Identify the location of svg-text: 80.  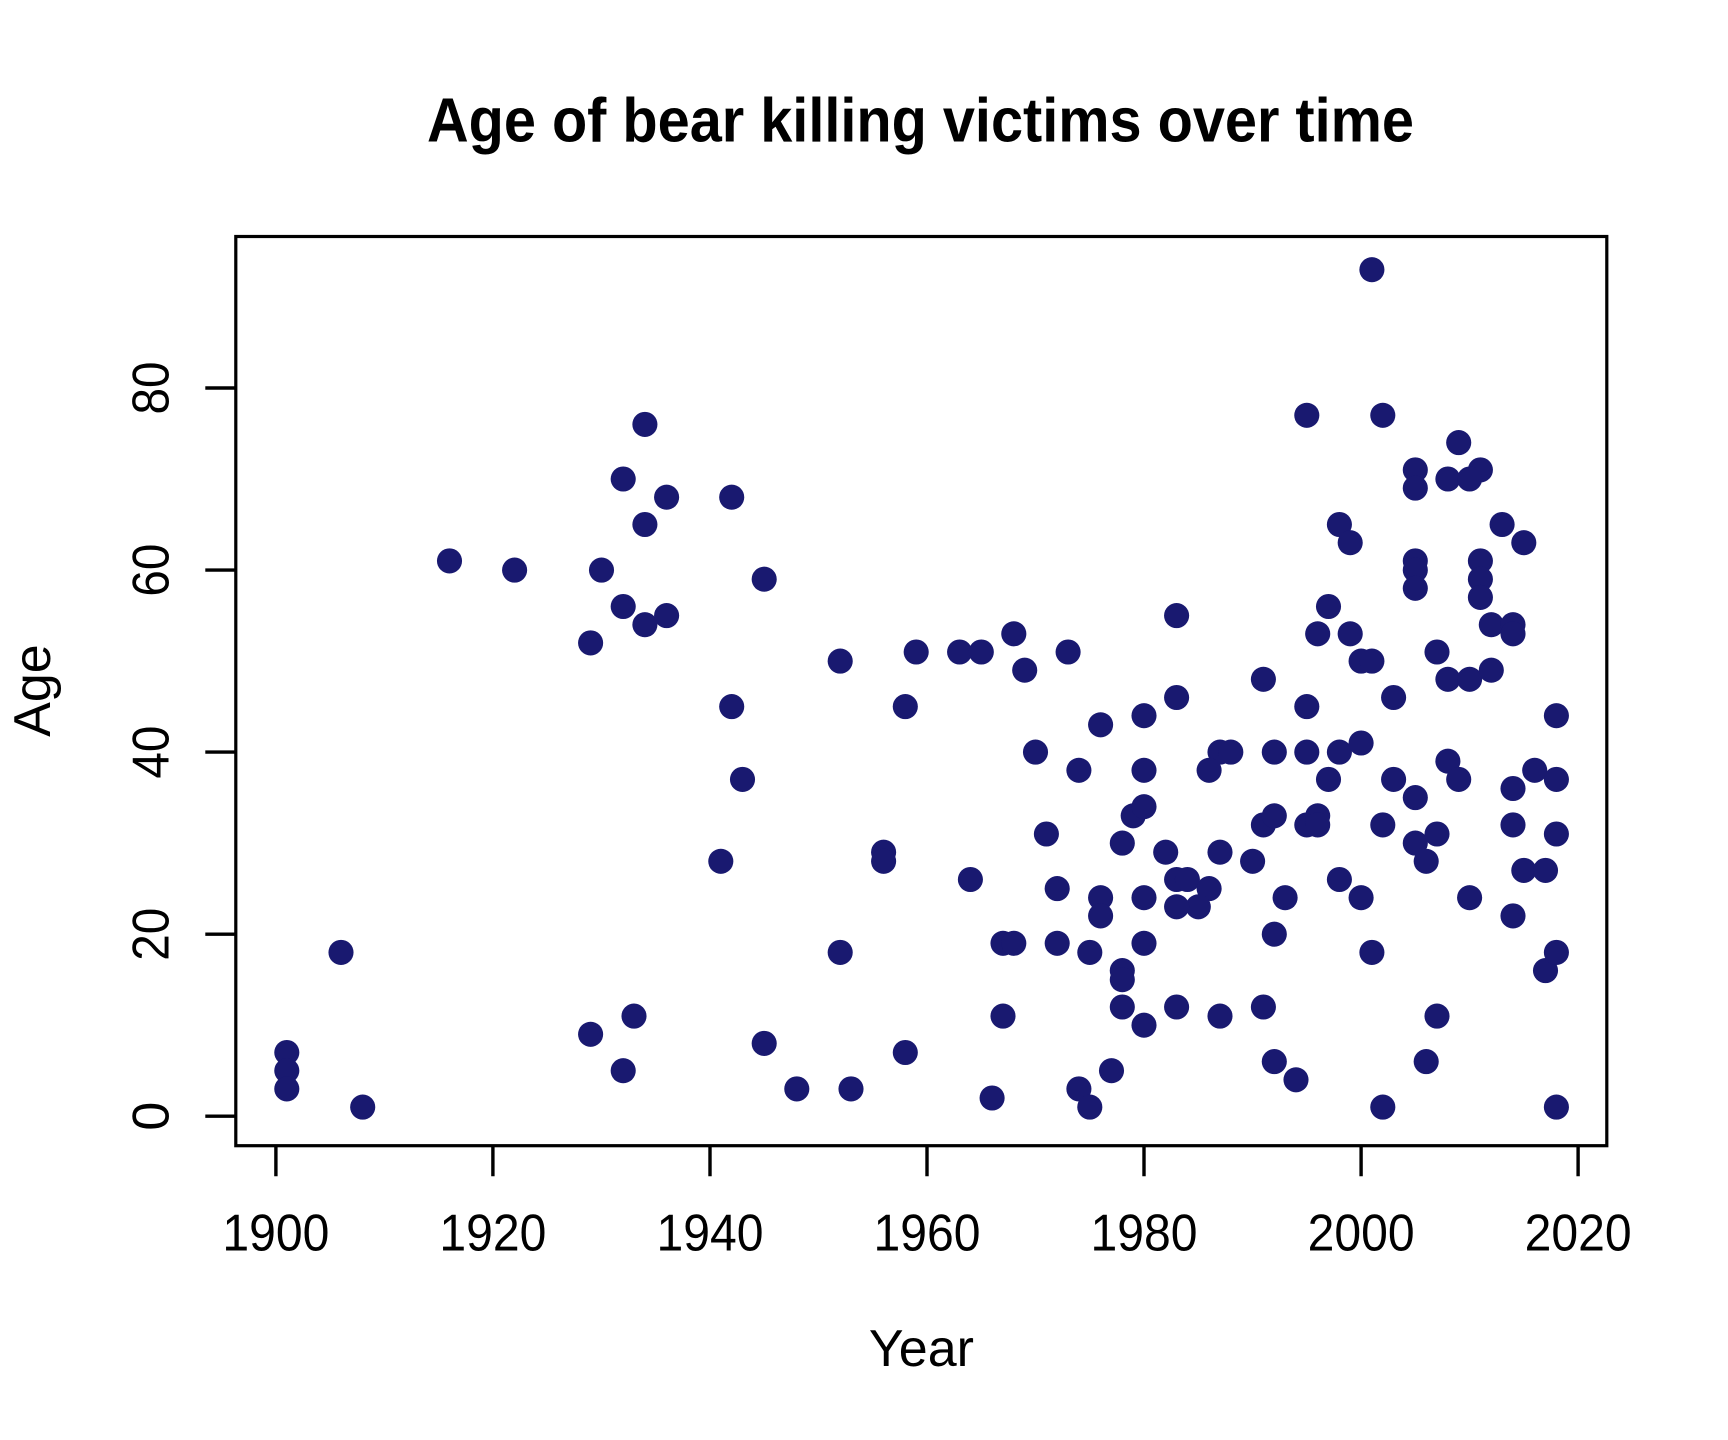
(151, 388).